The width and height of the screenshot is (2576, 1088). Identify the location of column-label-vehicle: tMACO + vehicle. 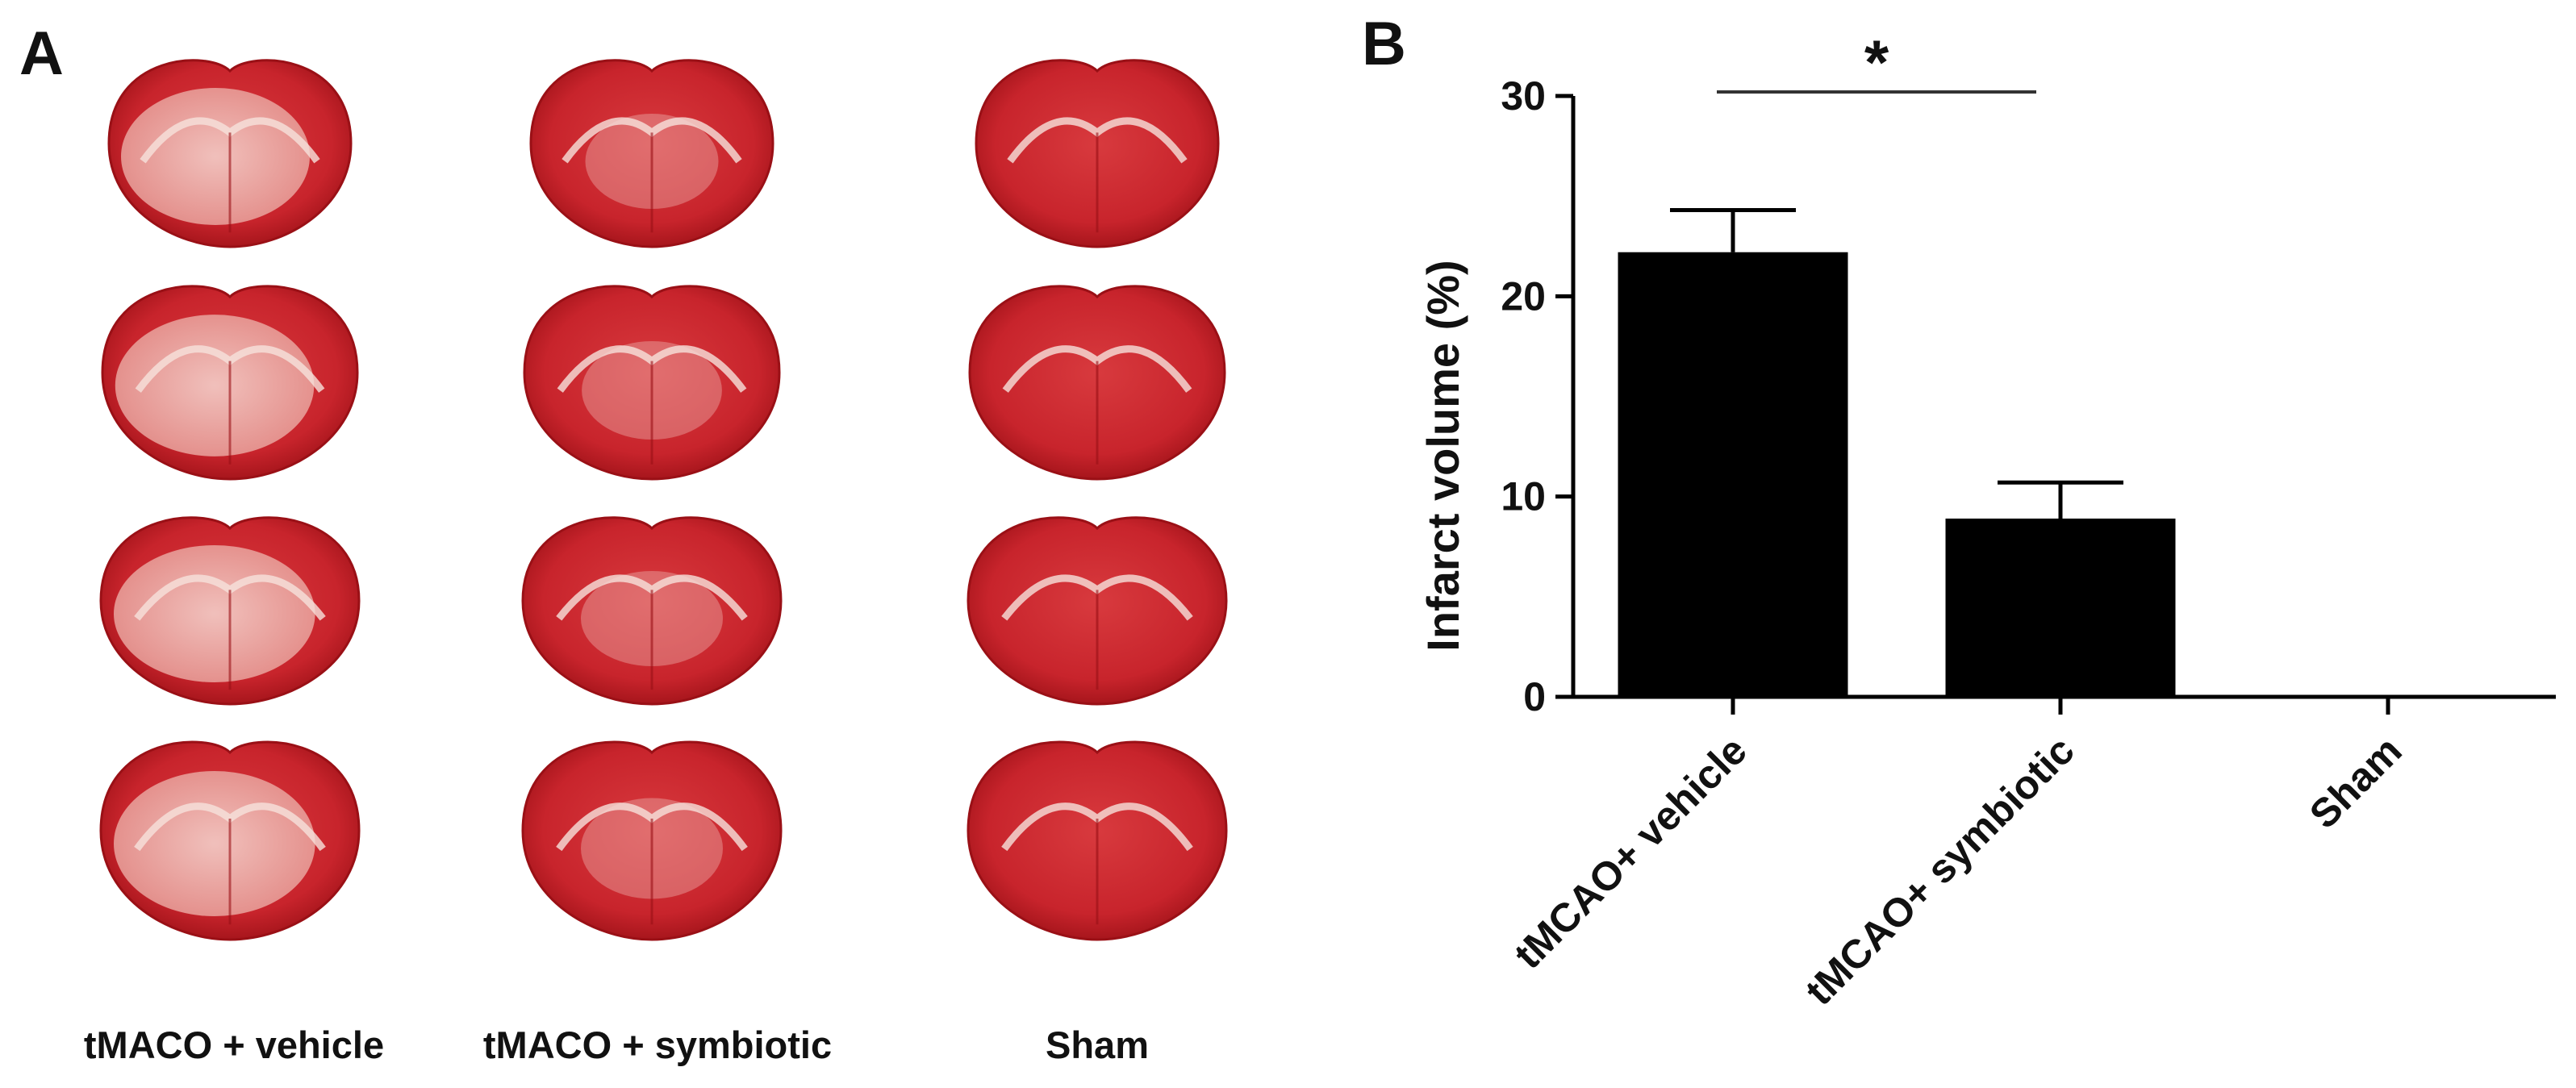
(234, 1045).